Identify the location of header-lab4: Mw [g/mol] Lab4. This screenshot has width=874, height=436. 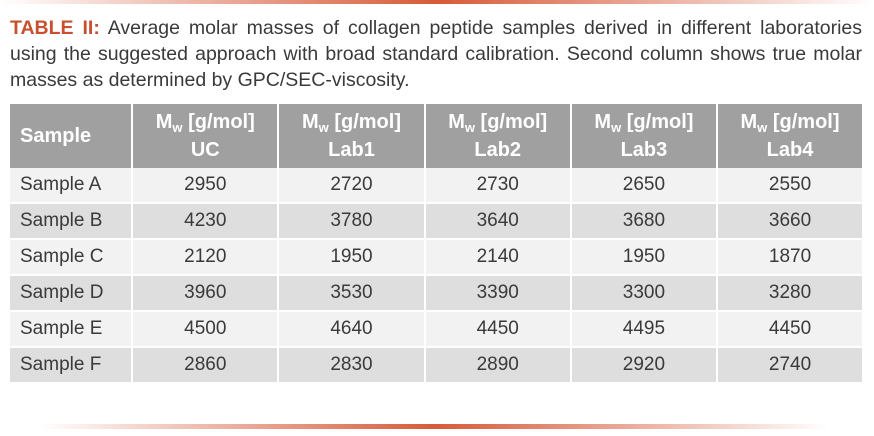
(789, 136).